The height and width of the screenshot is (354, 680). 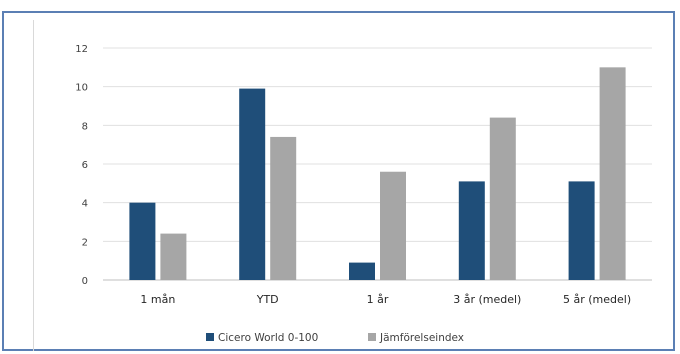 I want to click on x-tick-label: 5 år (medel), so click(x=597, y=299).